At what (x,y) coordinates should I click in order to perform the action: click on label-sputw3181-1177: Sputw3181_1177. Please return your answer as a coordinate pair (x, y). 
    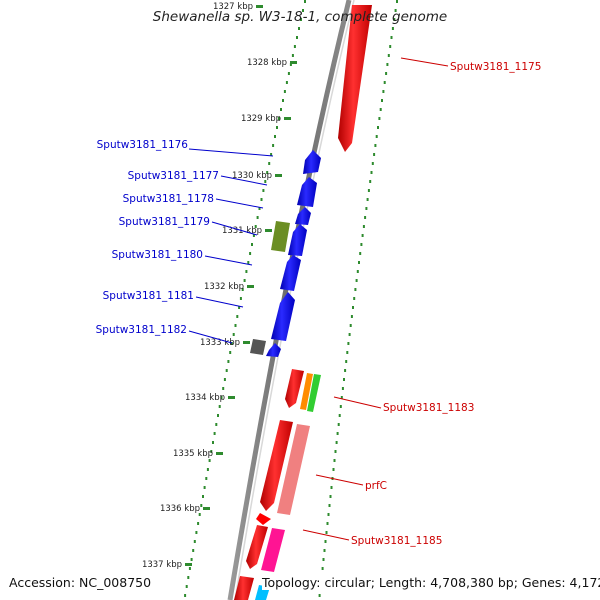
    Looking at the image, I should click on (173, 176).